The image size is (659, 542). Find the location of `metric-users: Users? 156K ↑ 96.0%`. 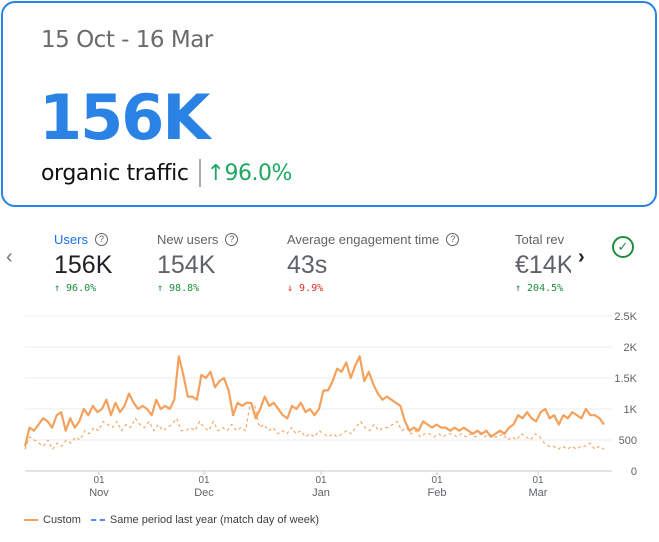

metric-users: Users? 156K ↑ 96.0% is located at coordinates (83, 263).